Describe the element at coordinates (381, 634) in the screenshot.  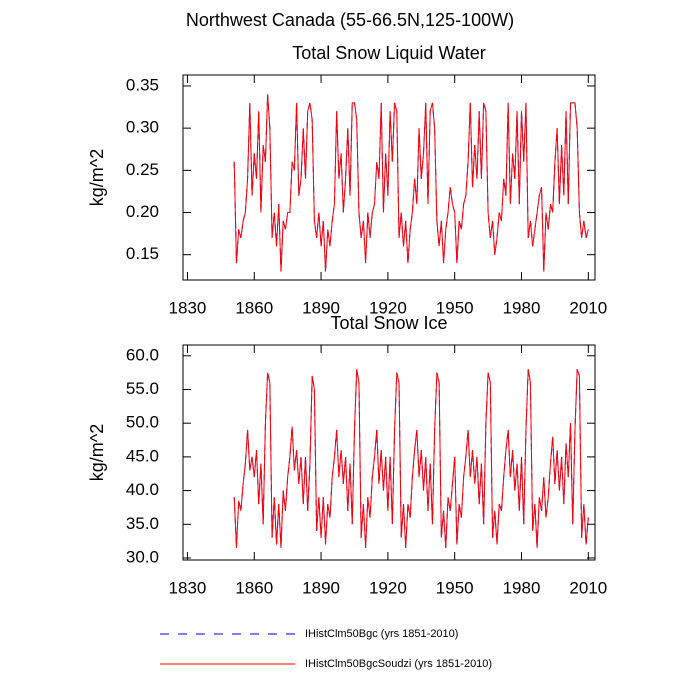
I see `legend-label: IHistClm50Bgc (yrs 1851-2010)` at that location.